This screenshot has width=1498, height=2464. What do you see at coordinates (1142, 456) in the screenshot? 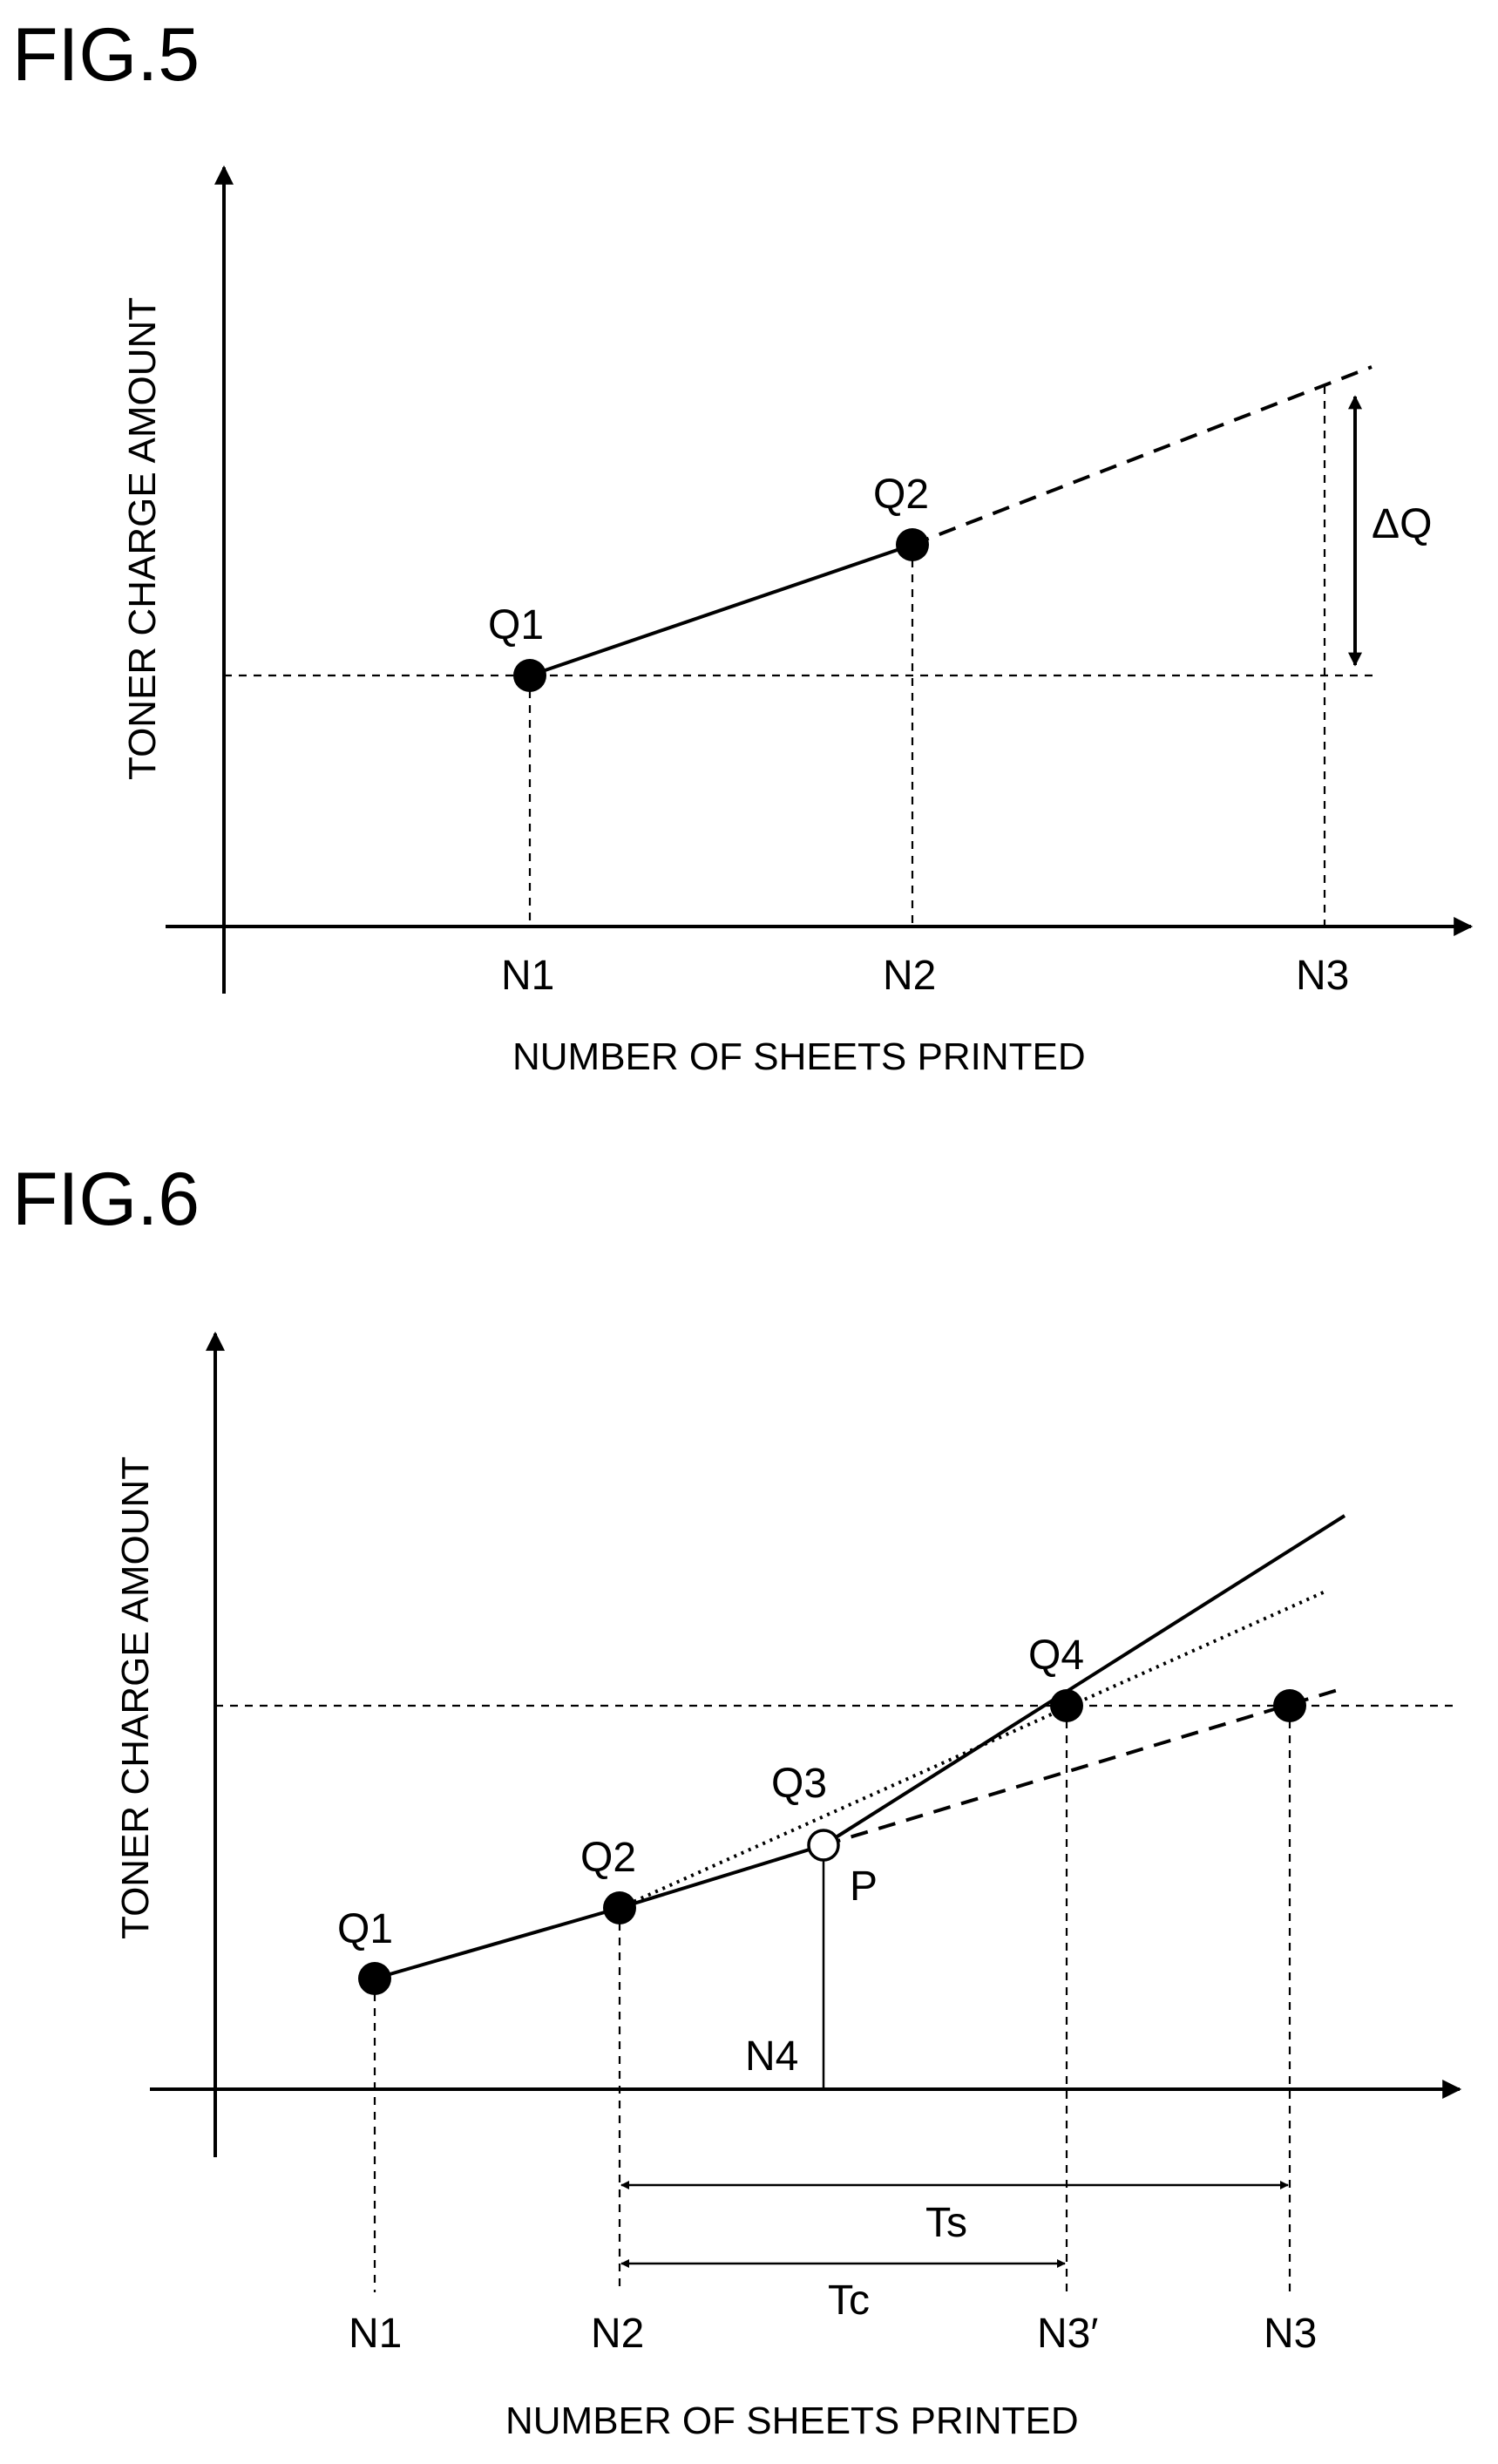
I see `fig5-extrapolation` at bounding box center [1142, 456].